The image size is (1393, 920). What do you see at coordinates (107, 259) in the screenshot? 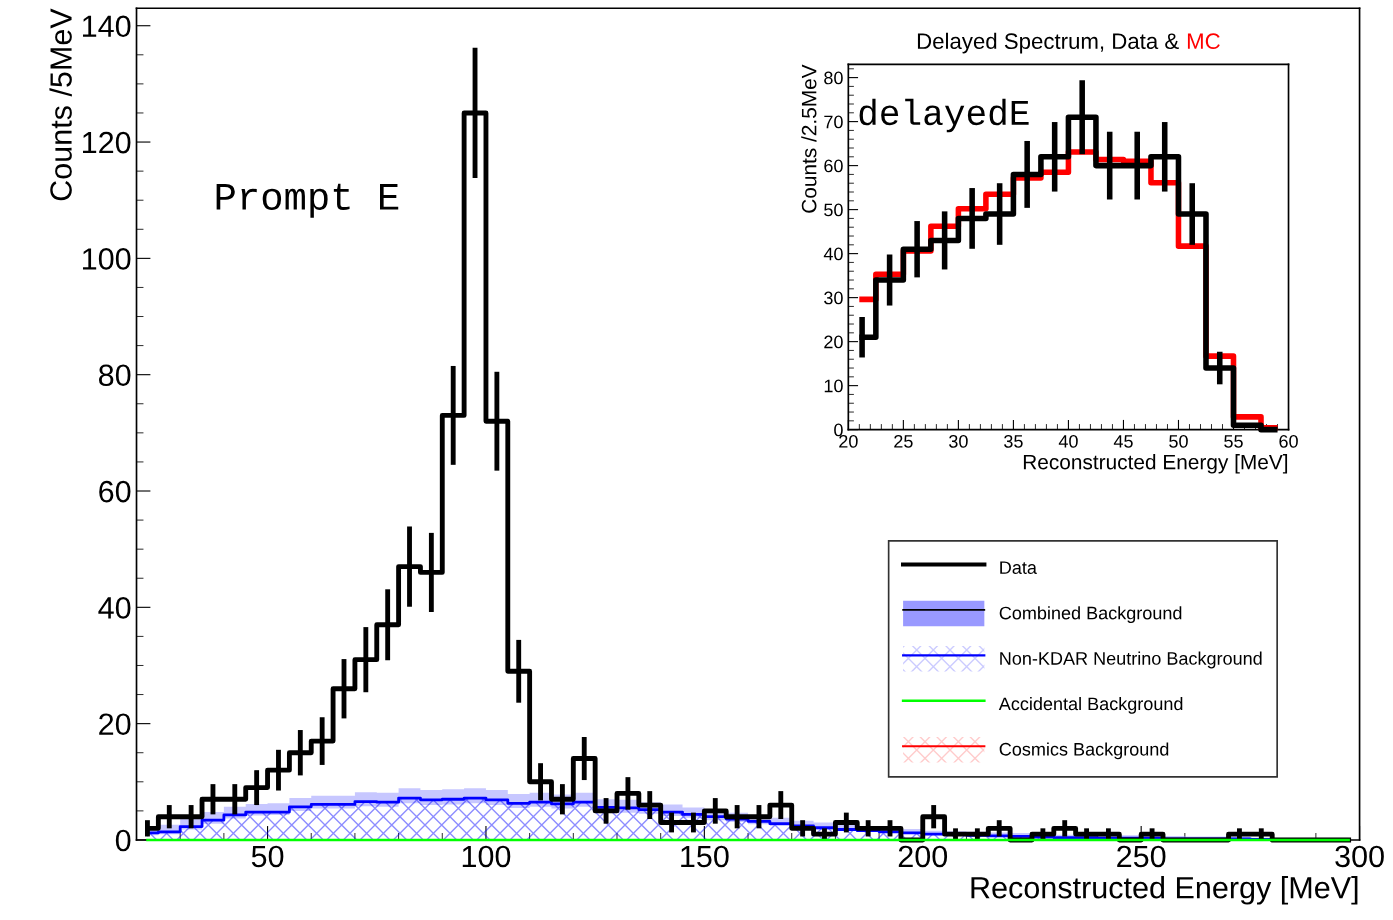
I see `y-tick-label: 100` at bounding box center [107, 259].